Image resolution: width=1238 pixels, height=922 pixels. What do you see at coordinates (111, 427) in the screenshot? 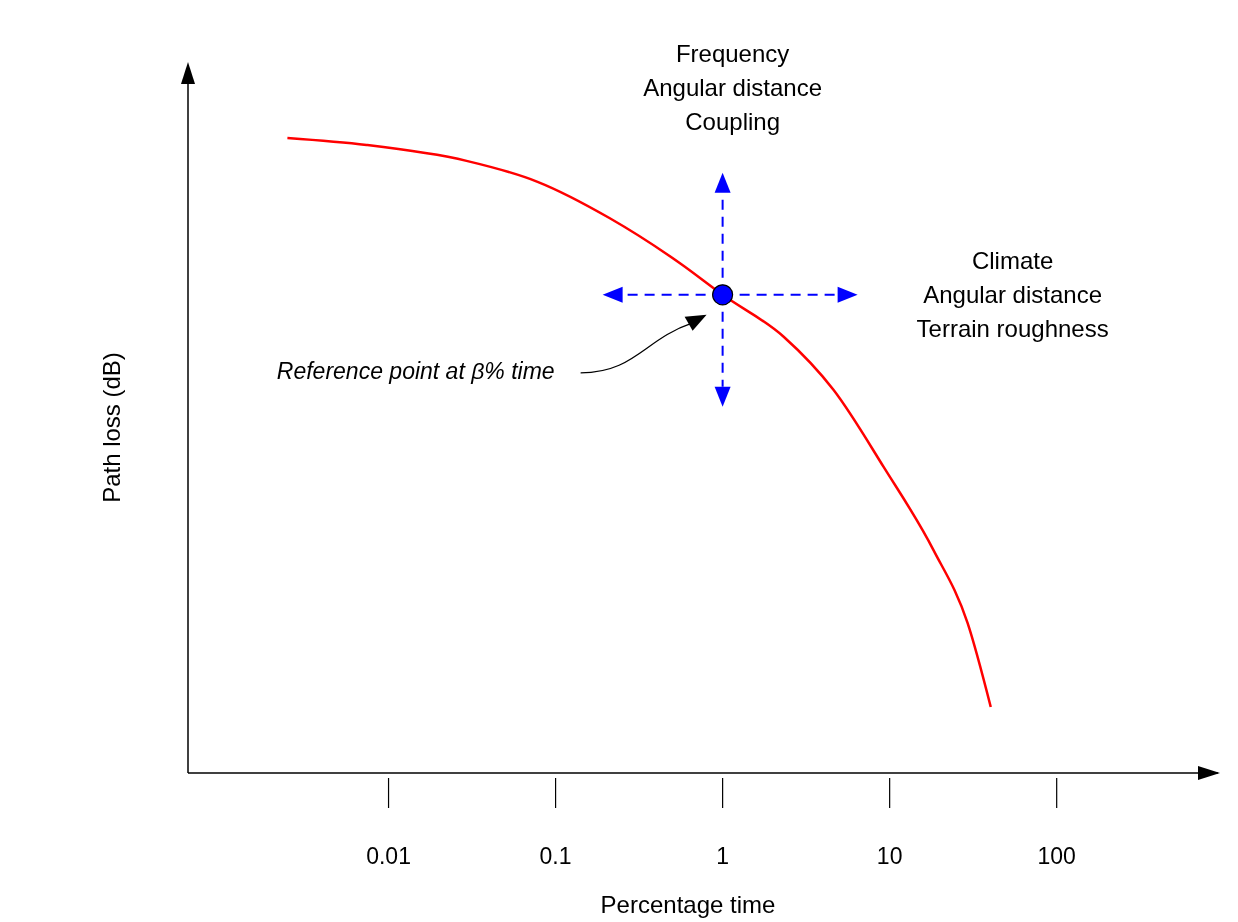
I see `y-axis-title: Path loss (dB)` at bounding box center [111, 427].